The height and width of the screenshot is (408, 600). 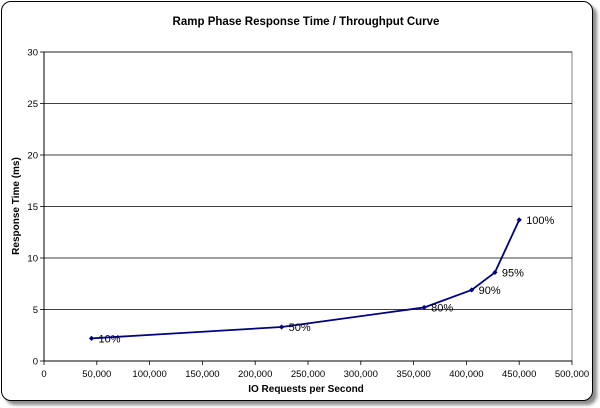 What do you see at coordinates (513, 273) in the screenshot?
I see `data-label: 95%` at bounding box center [513, 273].